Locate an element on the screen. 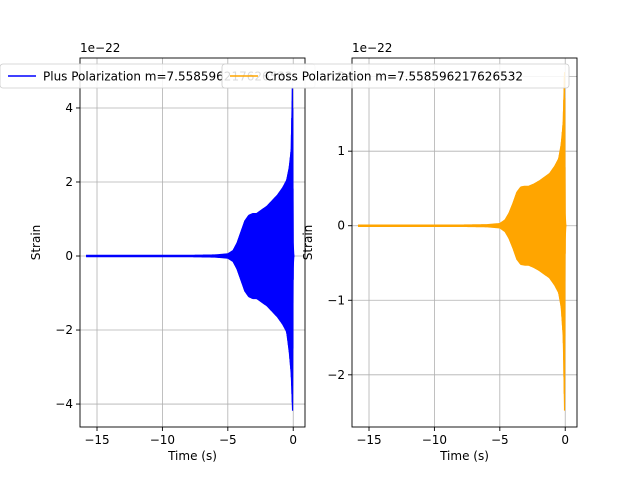  legend: Cross Polarization m=7.558596217626532 is located at coordinates (395, 76).